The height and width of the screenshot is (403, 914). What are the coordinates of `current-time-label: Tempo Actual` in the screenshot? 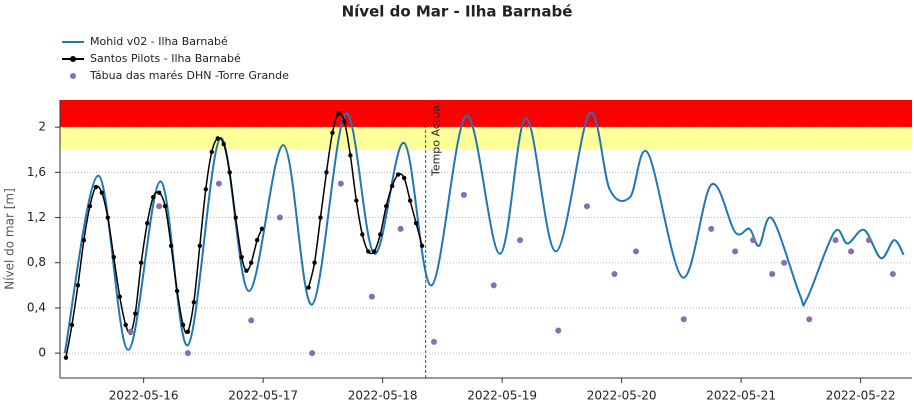 It's located at (436, 139).